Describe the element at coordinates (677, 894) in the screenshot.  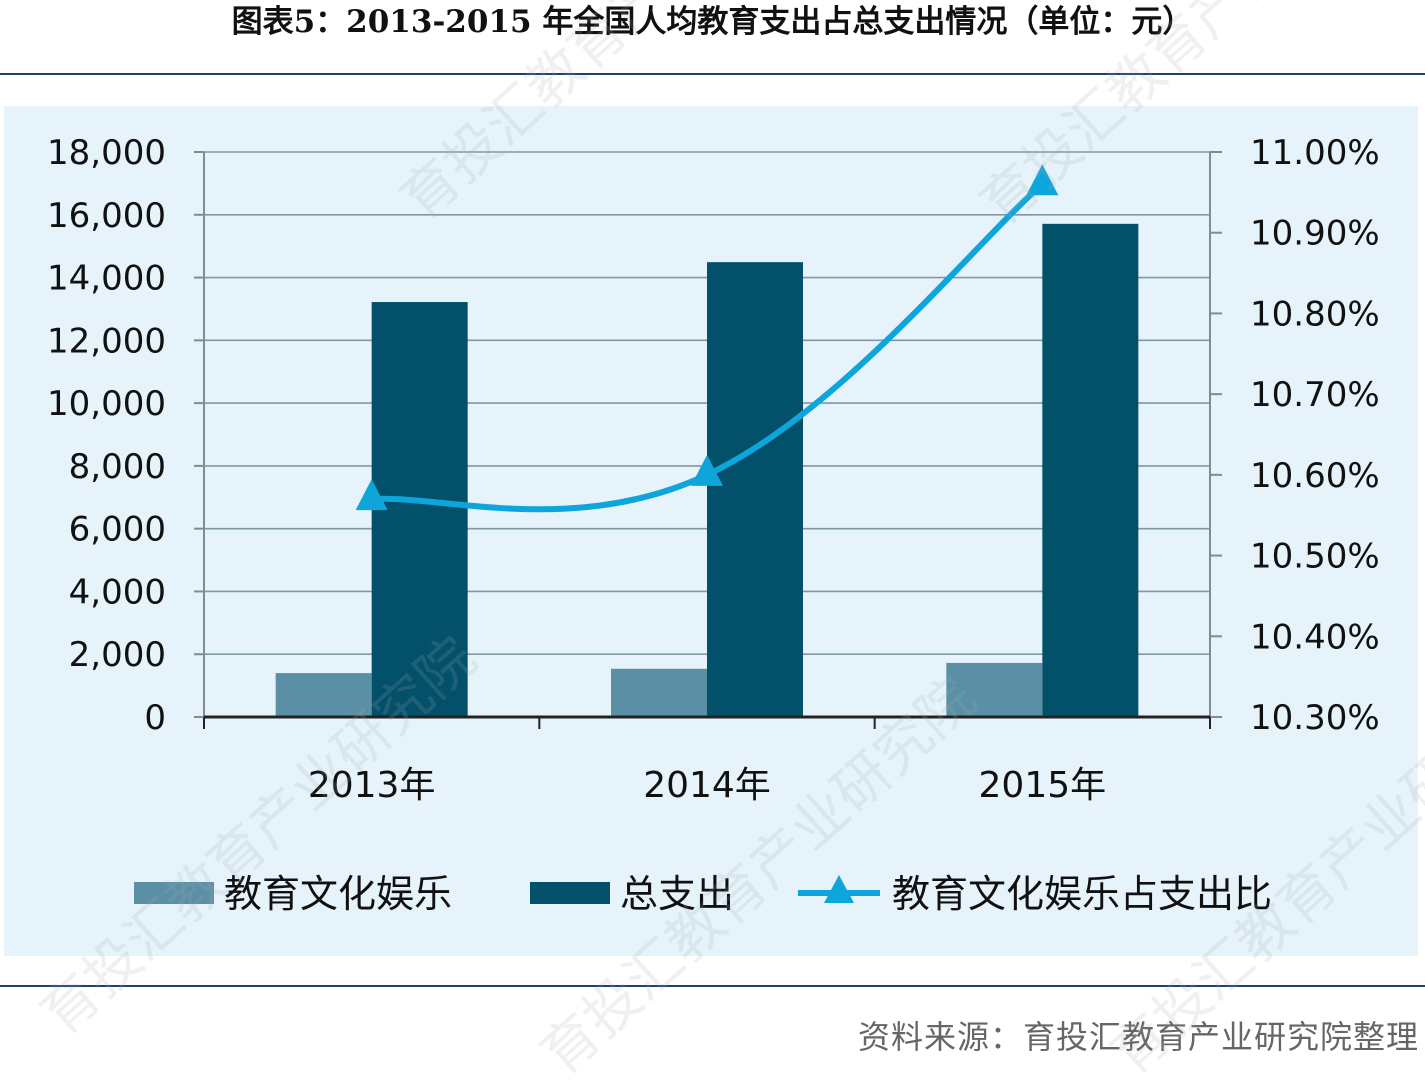
I see `legend-total-label: 总支出` at that location.